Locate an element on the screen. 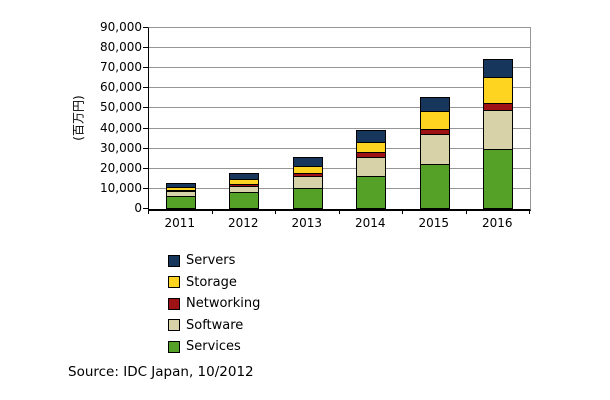  legend: Servers Storage Networking Software Services is located at coordinates (214, 304).